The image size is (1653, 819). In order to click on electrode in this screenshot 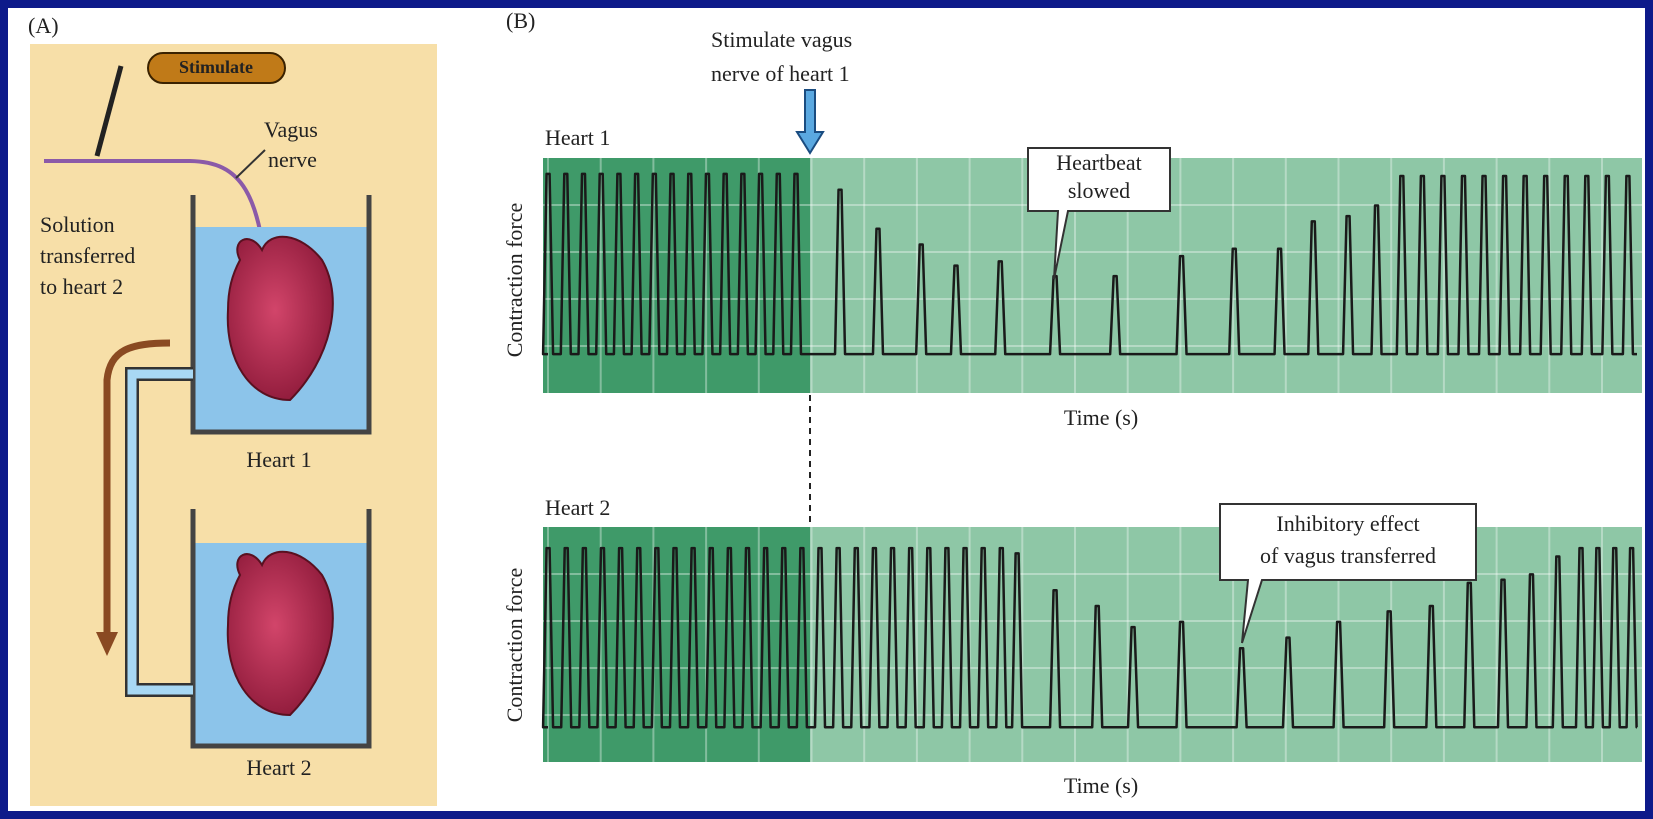, I will do `click(109, 111)`.